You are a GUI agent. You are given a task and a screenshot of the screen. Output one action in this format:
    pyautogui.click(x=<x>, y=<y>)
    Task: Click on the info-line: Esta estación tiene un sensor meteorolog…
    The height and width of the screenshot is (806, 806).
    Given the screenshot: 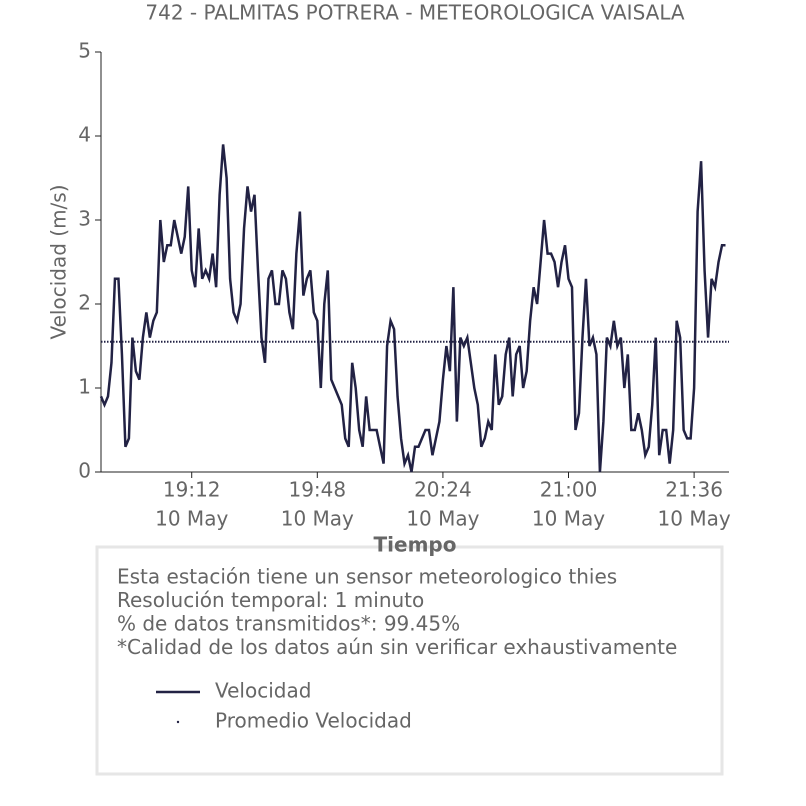 What is the action you would take?
    pyautogui.click(x=367, y=577)
    